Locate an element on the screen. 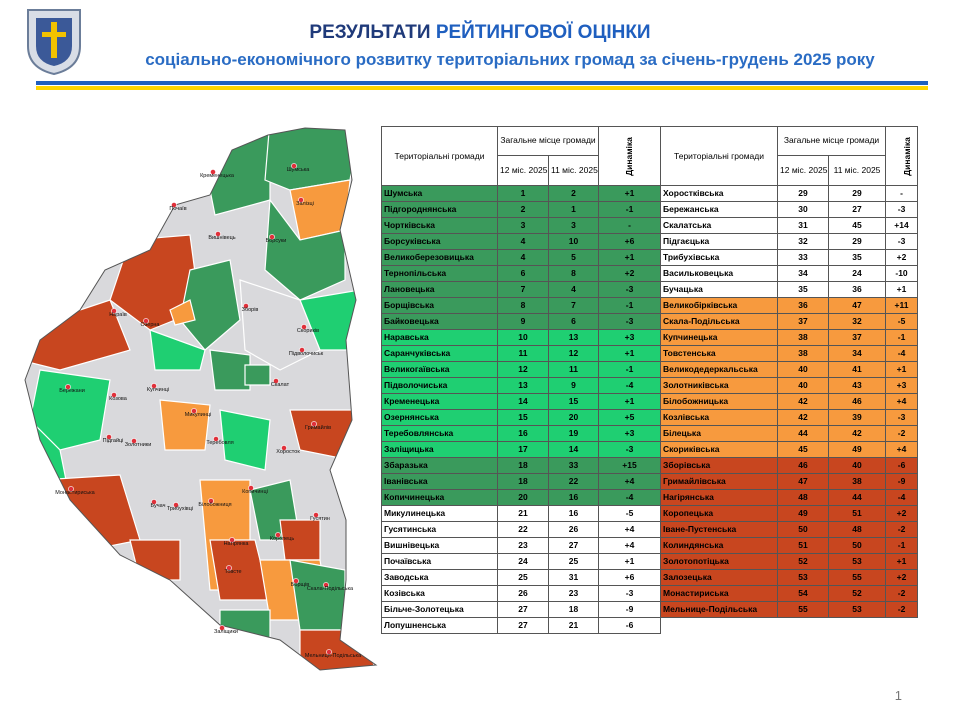 Image resolution: width=960 pixels, height=720 pixels. table-cell: 11 is located at coordinates (523, 353).